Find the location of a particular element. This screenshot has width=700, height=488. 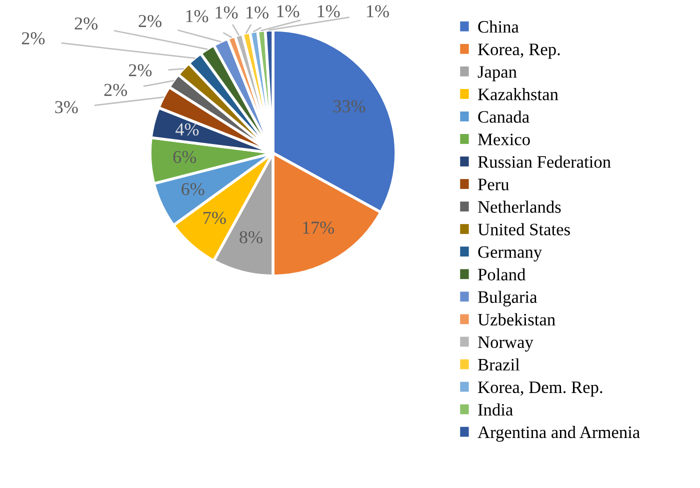

legend-label: Mexico is located at coordinates (504, 140).